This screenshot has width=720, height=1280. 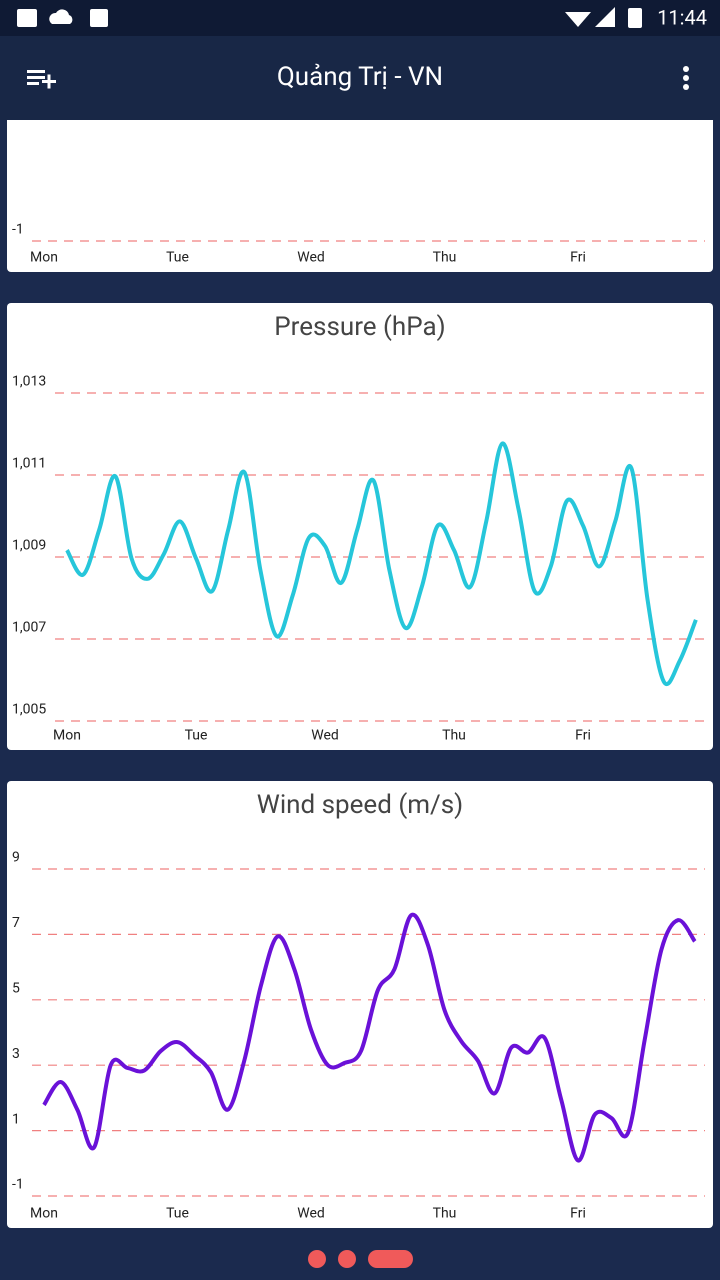 What do you see at coordinates (41, 79) in the screenshot?
I see `menu-button` at bounding box center [41, 79].